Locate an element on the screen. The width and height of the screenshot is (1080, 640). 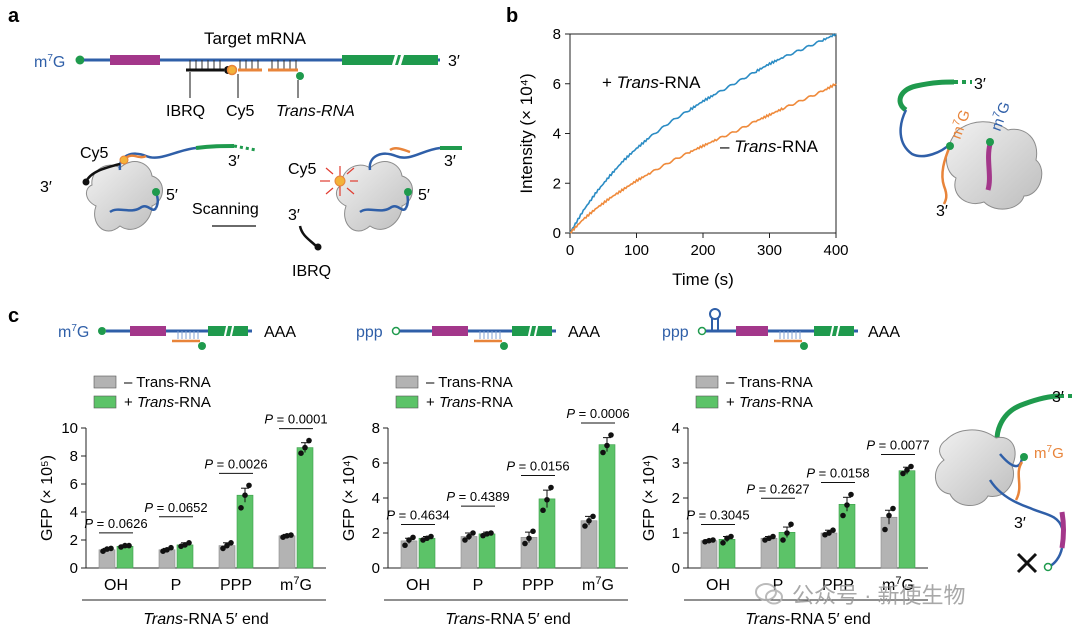
construct-2-uorf is located at coordinates (450, 331).